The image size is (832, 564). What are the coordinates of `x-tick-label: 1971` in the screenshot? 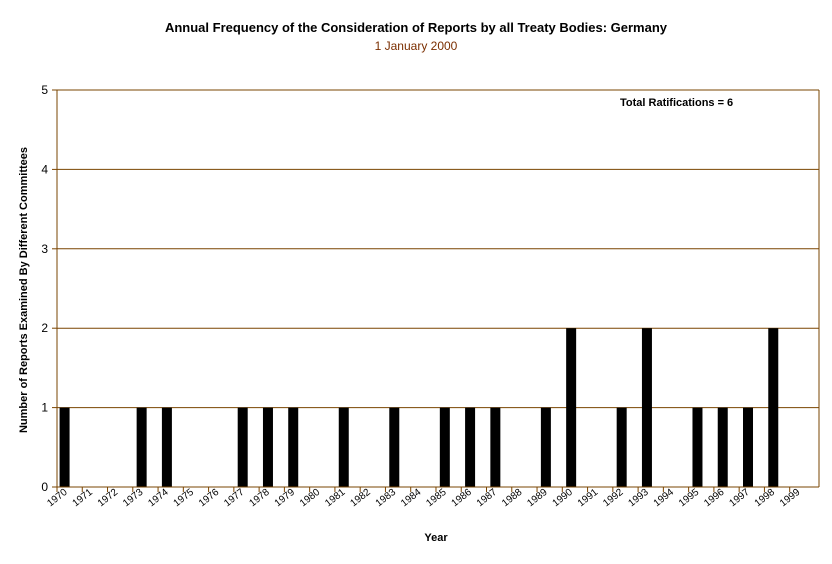 It's located at (83, 498).